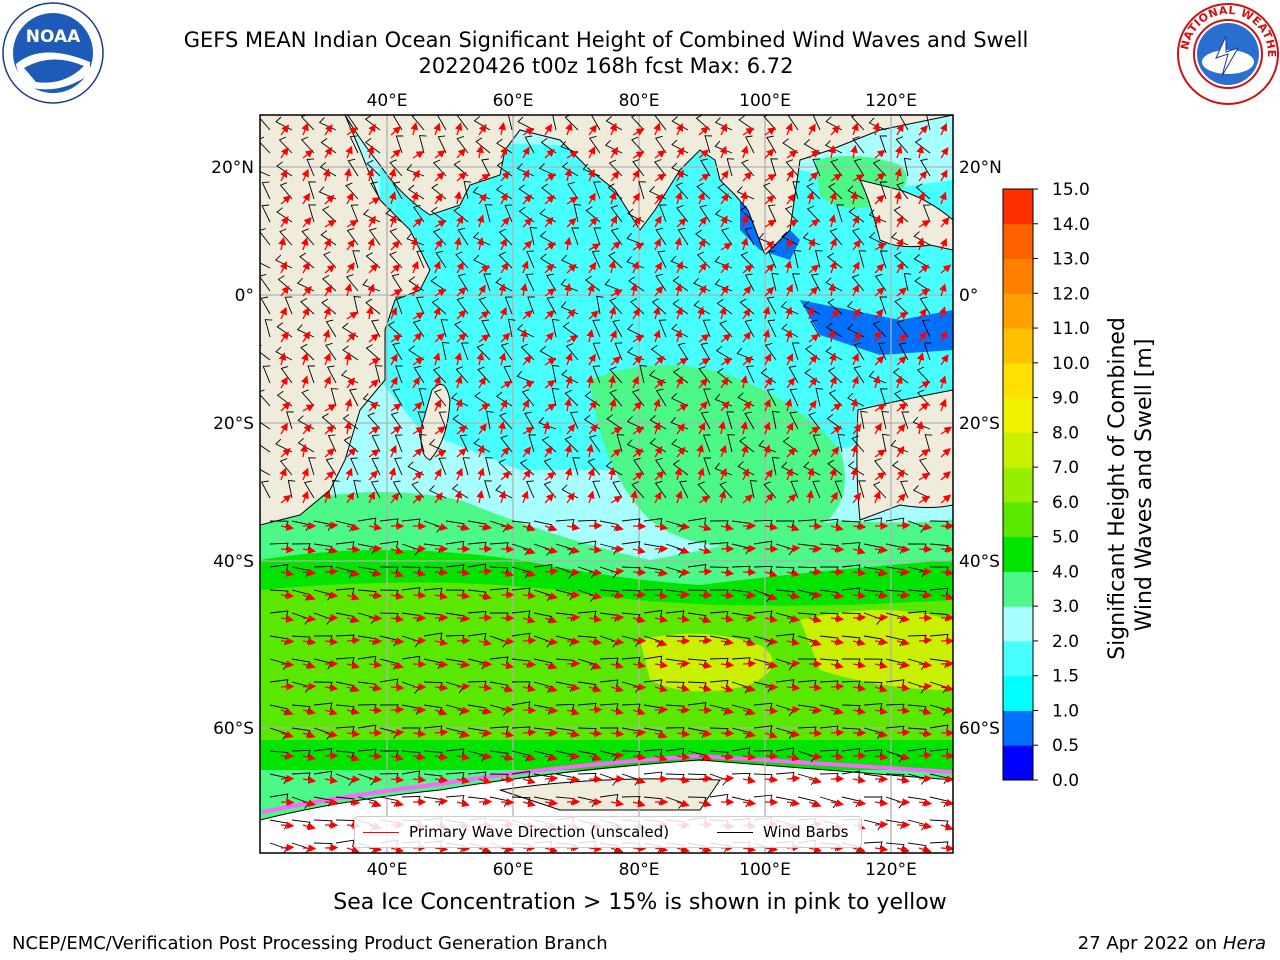  What do you see at coordinates (1018, 485) in the screenshot?
I see `colorbar-swatches` at bounding box center [1018, 485].